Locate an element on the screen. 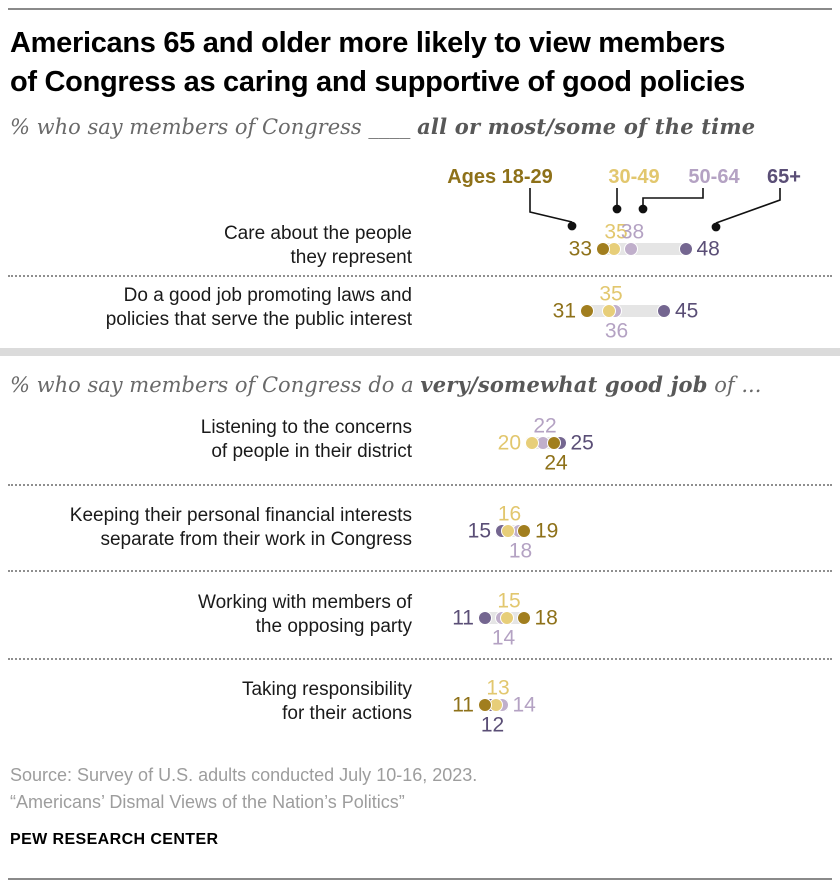 This screenshot has width=840, height=892. value-label-age3049: 16 is located at coordinates (509, 514).